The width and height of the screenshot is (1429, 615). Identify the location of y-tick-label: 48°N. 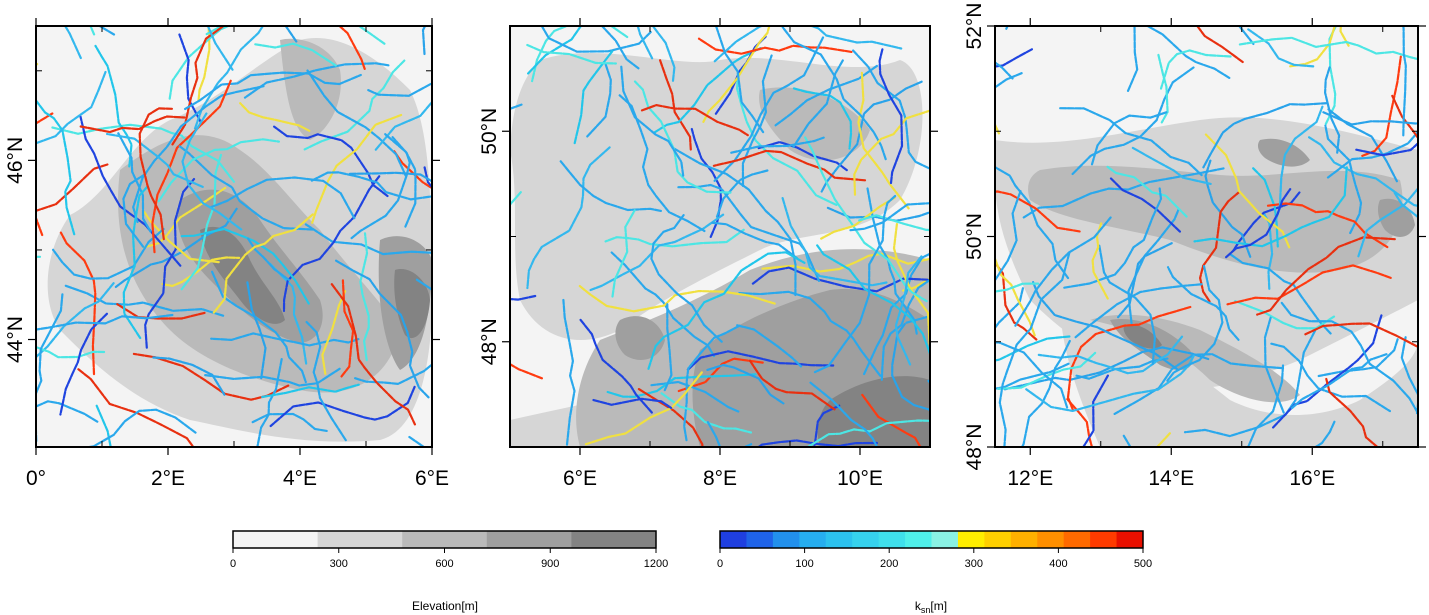
(974, 447).